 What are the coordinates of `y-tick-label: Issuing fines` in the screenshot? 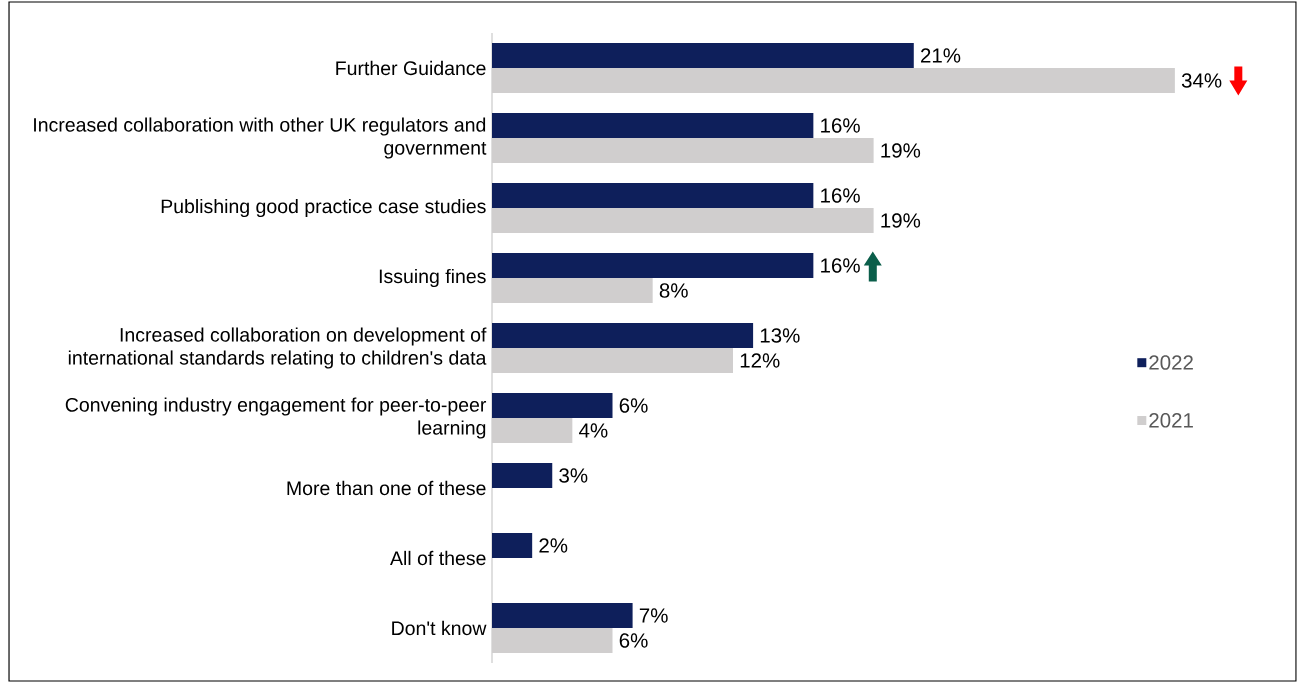 It's located at (432, 278).